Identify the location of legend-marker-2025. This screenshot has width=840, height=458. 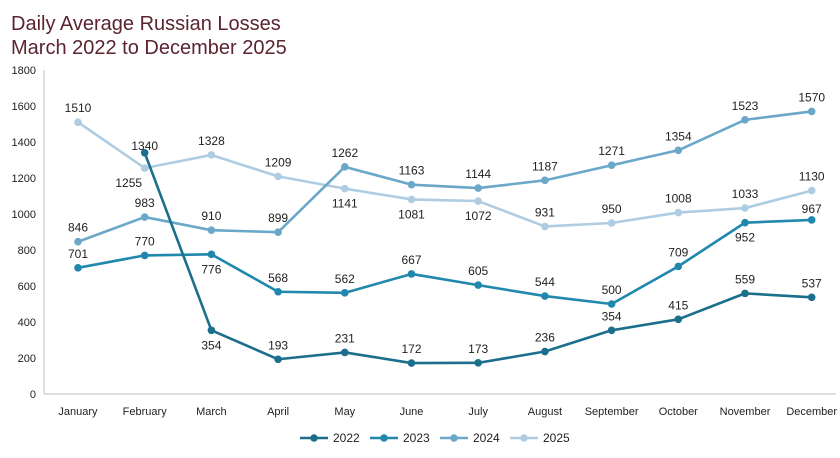
(524, 438).